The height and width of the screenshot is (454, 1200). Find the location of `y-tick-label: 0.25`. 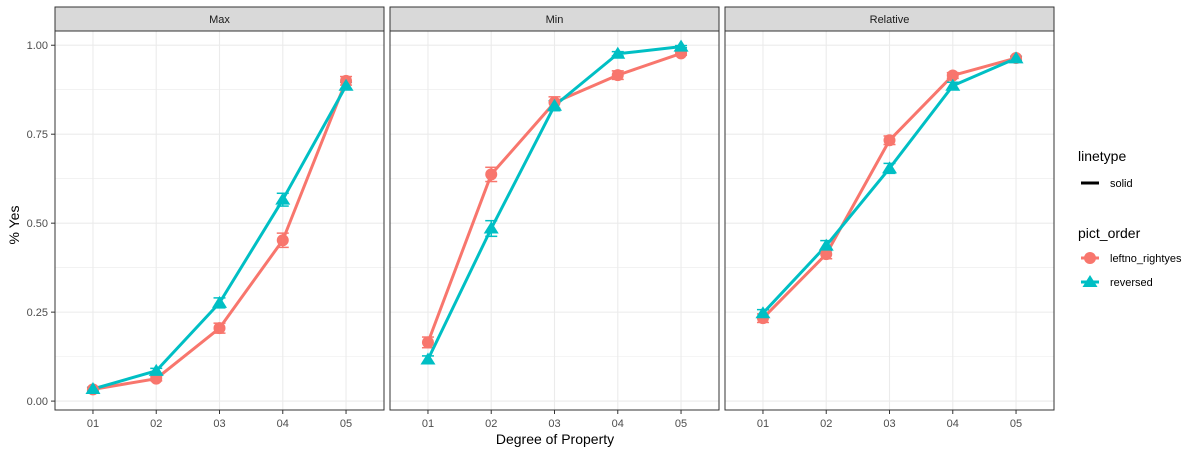

y-tick-label: 0.25 is located at coordinates (37, 313).